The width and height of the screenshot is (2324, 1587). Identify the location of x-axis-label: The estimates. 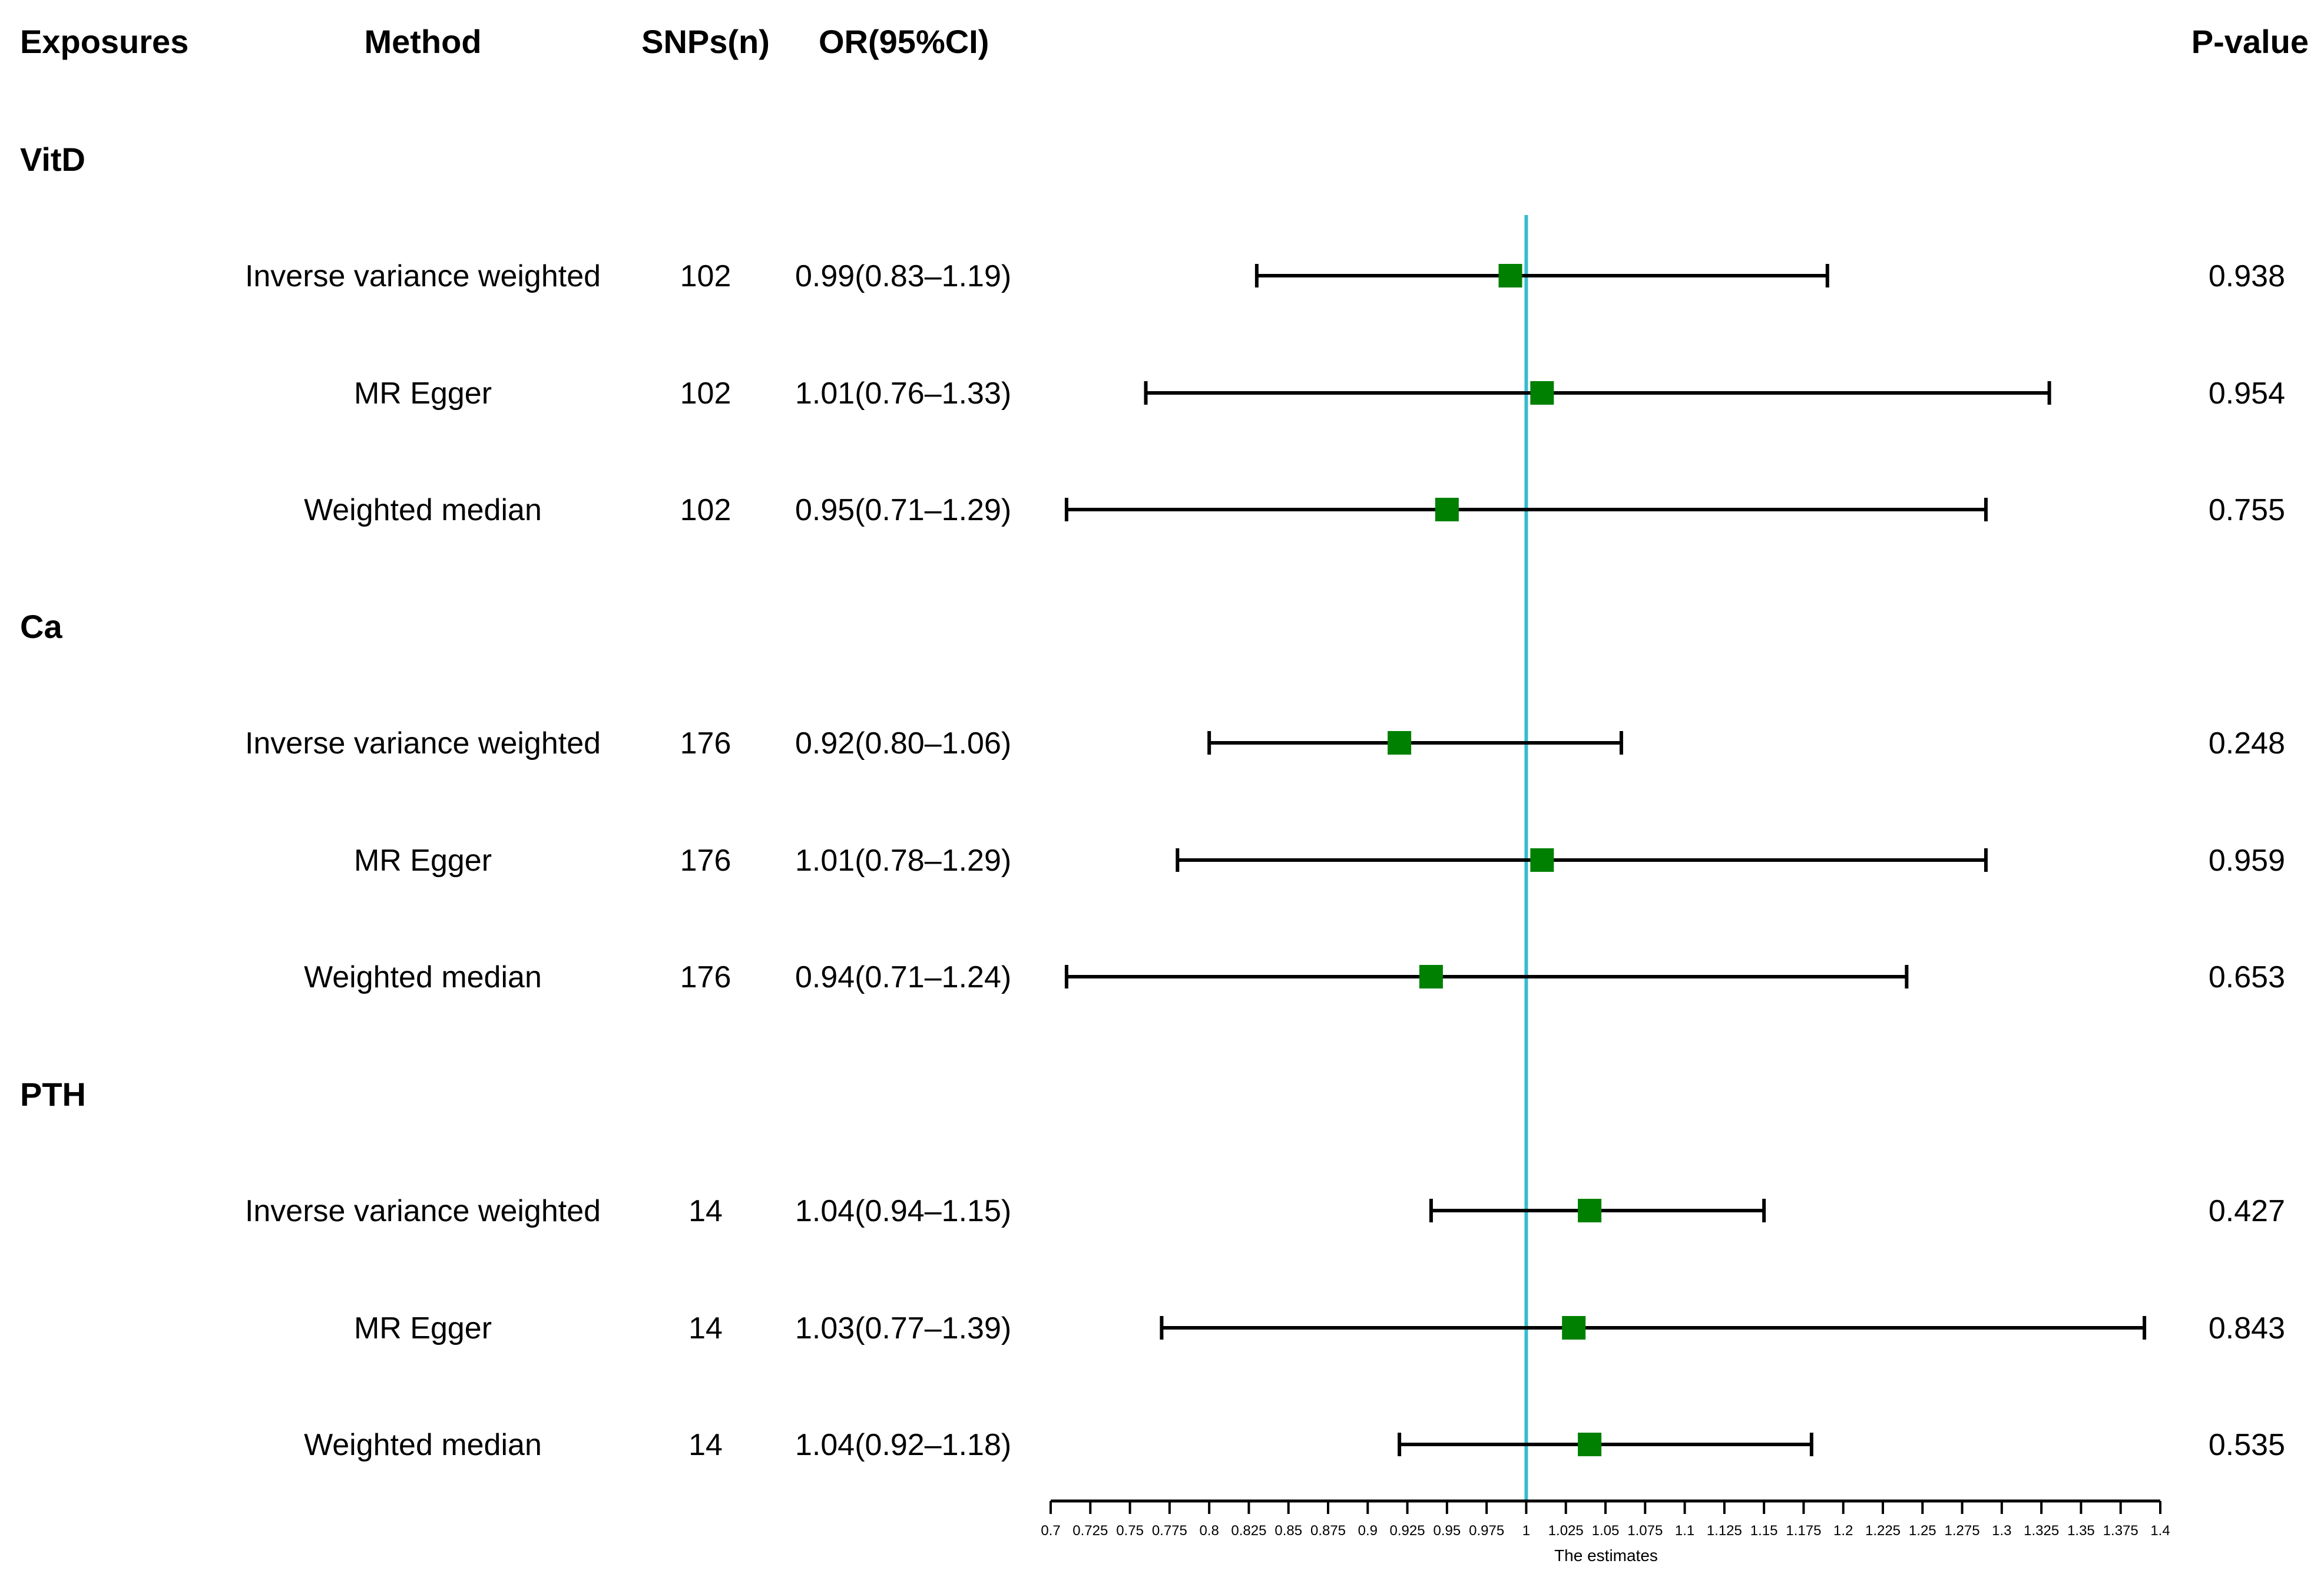
(1606, 1555).